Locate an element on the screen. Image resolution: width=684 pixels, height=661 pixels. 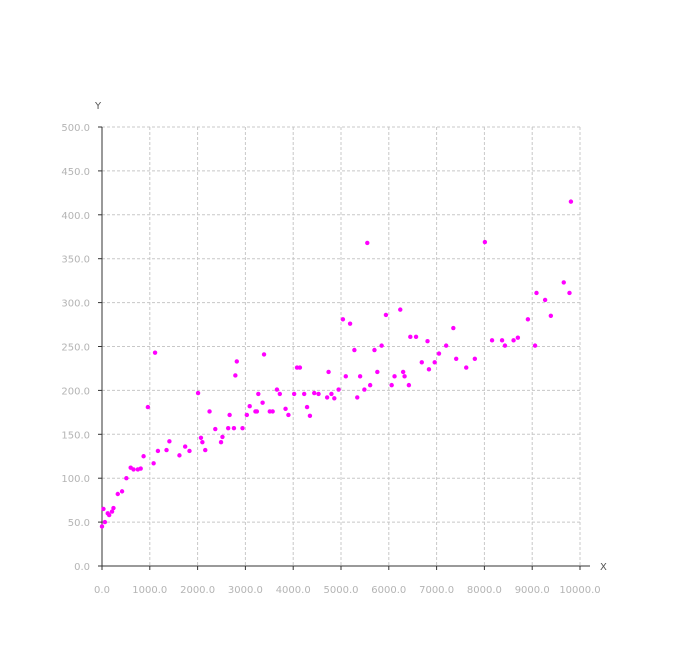
x-tick-label: 1000.0 is located at coordinates (149, 590).